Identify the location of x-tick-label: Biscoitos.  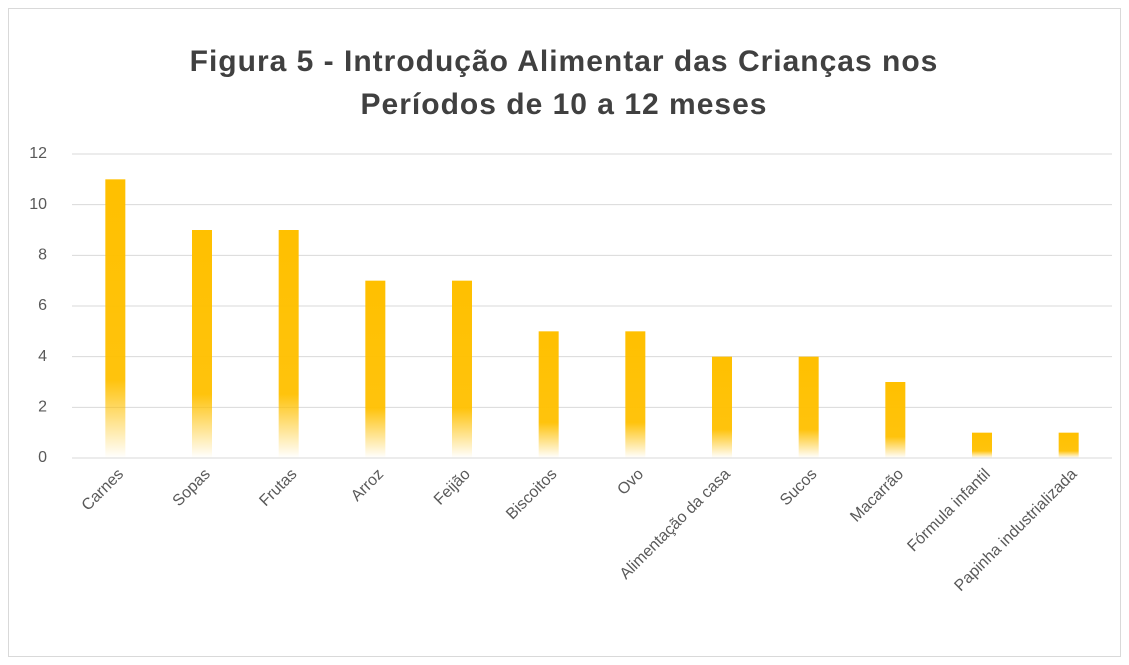
(531, 494).